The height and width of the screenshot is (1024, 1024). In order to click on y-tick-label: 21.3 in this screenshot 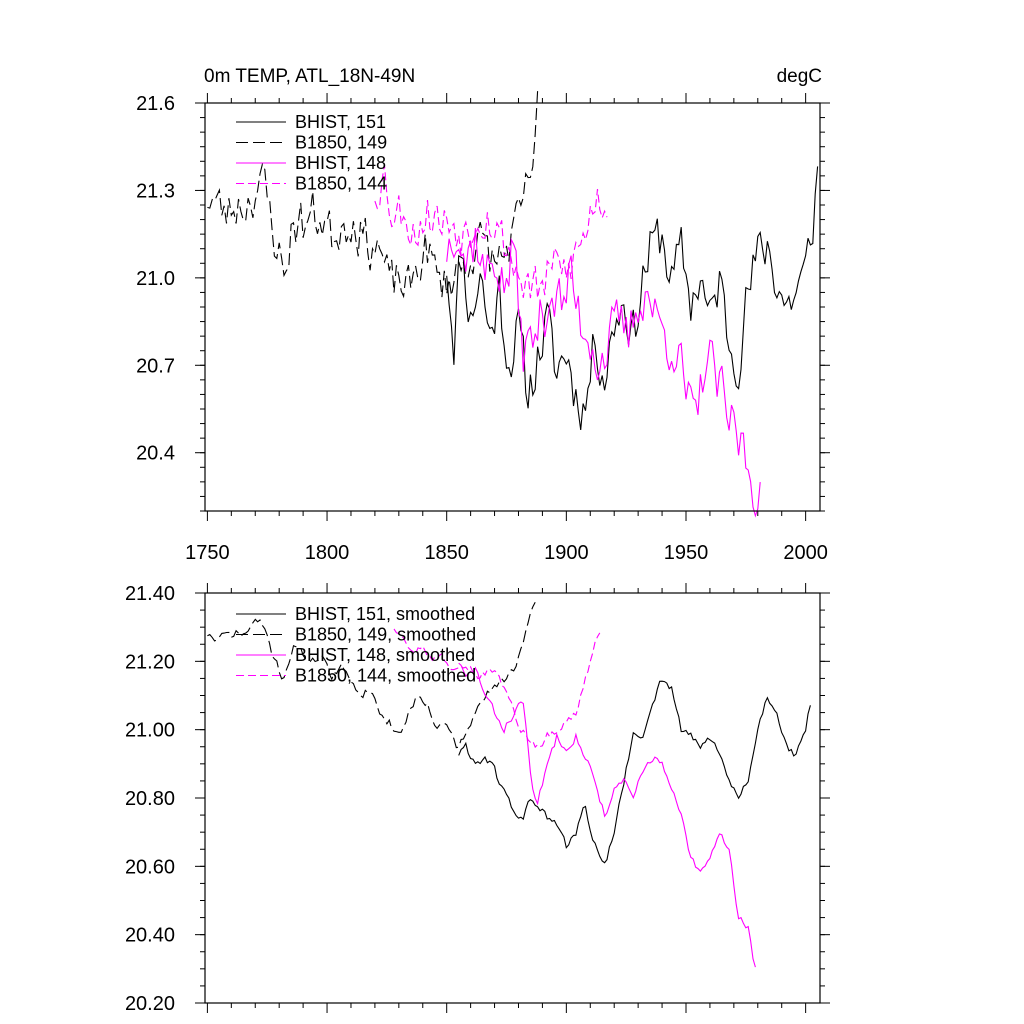, I will do `click(155, 191)`.